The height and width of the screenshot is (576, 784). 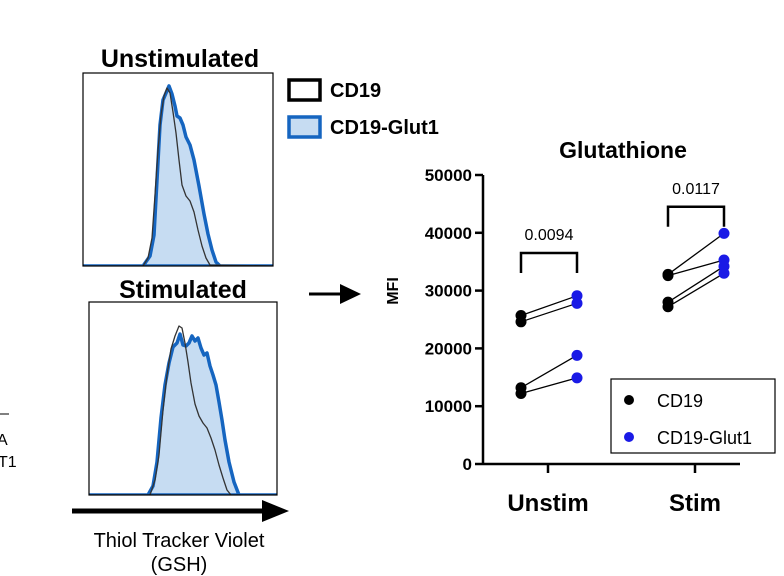 I want to click on bottom-histogram, so click(x=183, y=398).